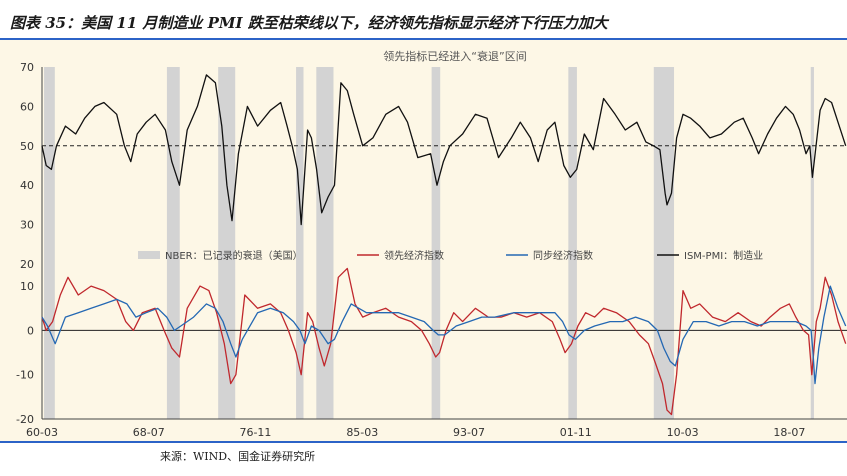  What do you see at coordinates (423, 442) in the screenshot?
I see `bottom-rule` at bounding box center [423, 442].